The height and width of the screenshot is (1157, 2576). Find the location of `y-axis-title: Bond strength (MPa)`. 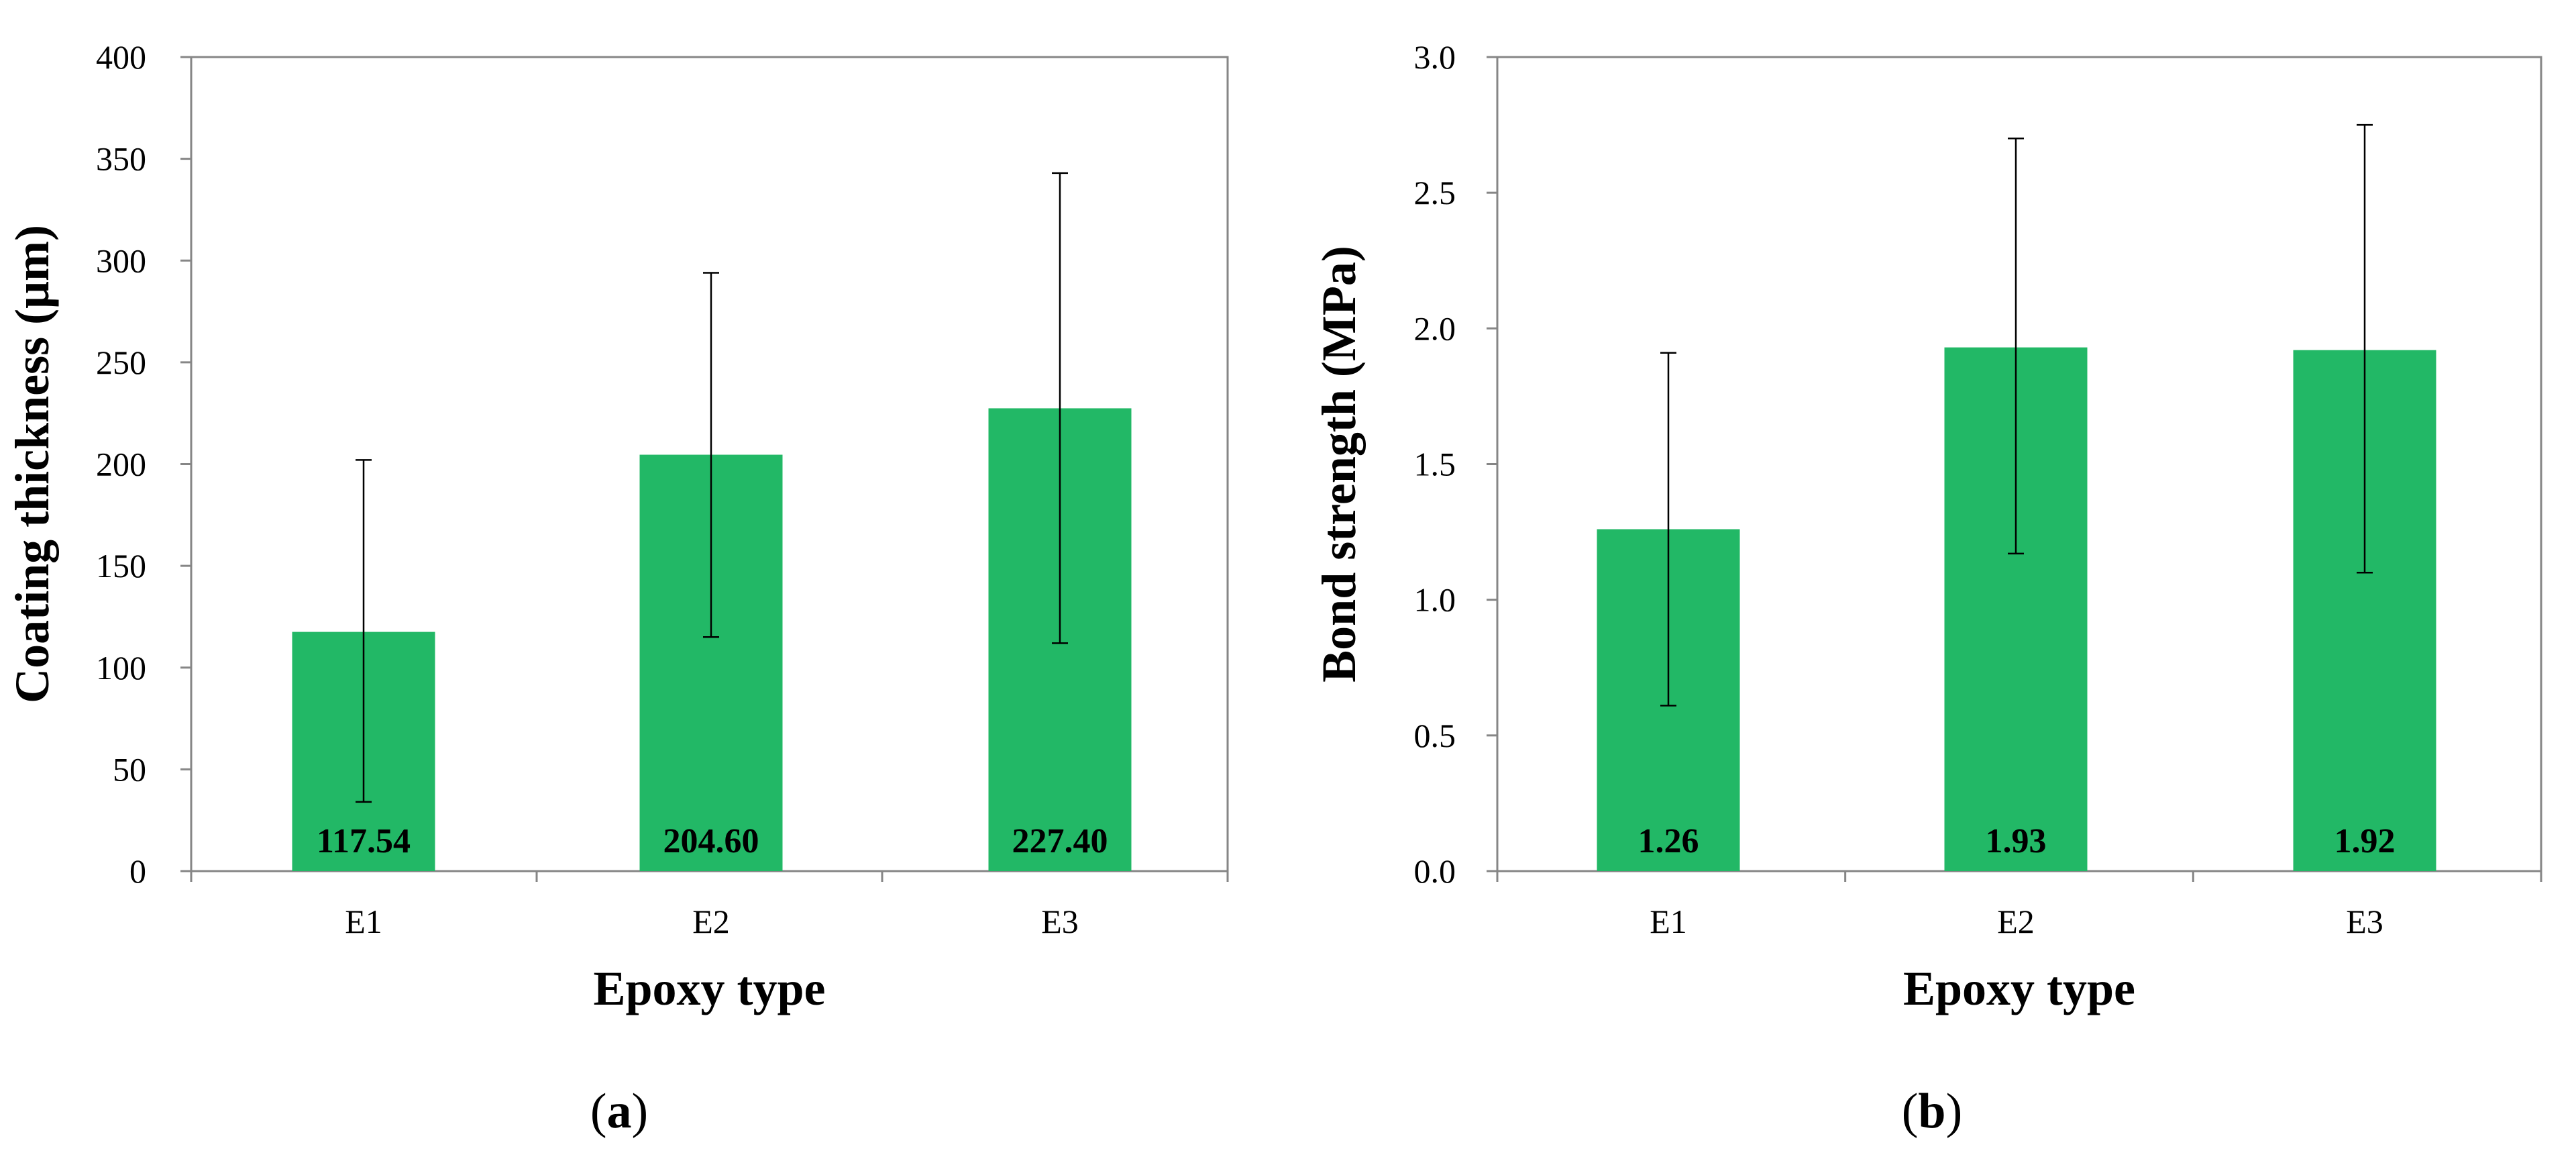

y-axis-title: Bond strength (MPa) is located at coordinates (1339, 464).